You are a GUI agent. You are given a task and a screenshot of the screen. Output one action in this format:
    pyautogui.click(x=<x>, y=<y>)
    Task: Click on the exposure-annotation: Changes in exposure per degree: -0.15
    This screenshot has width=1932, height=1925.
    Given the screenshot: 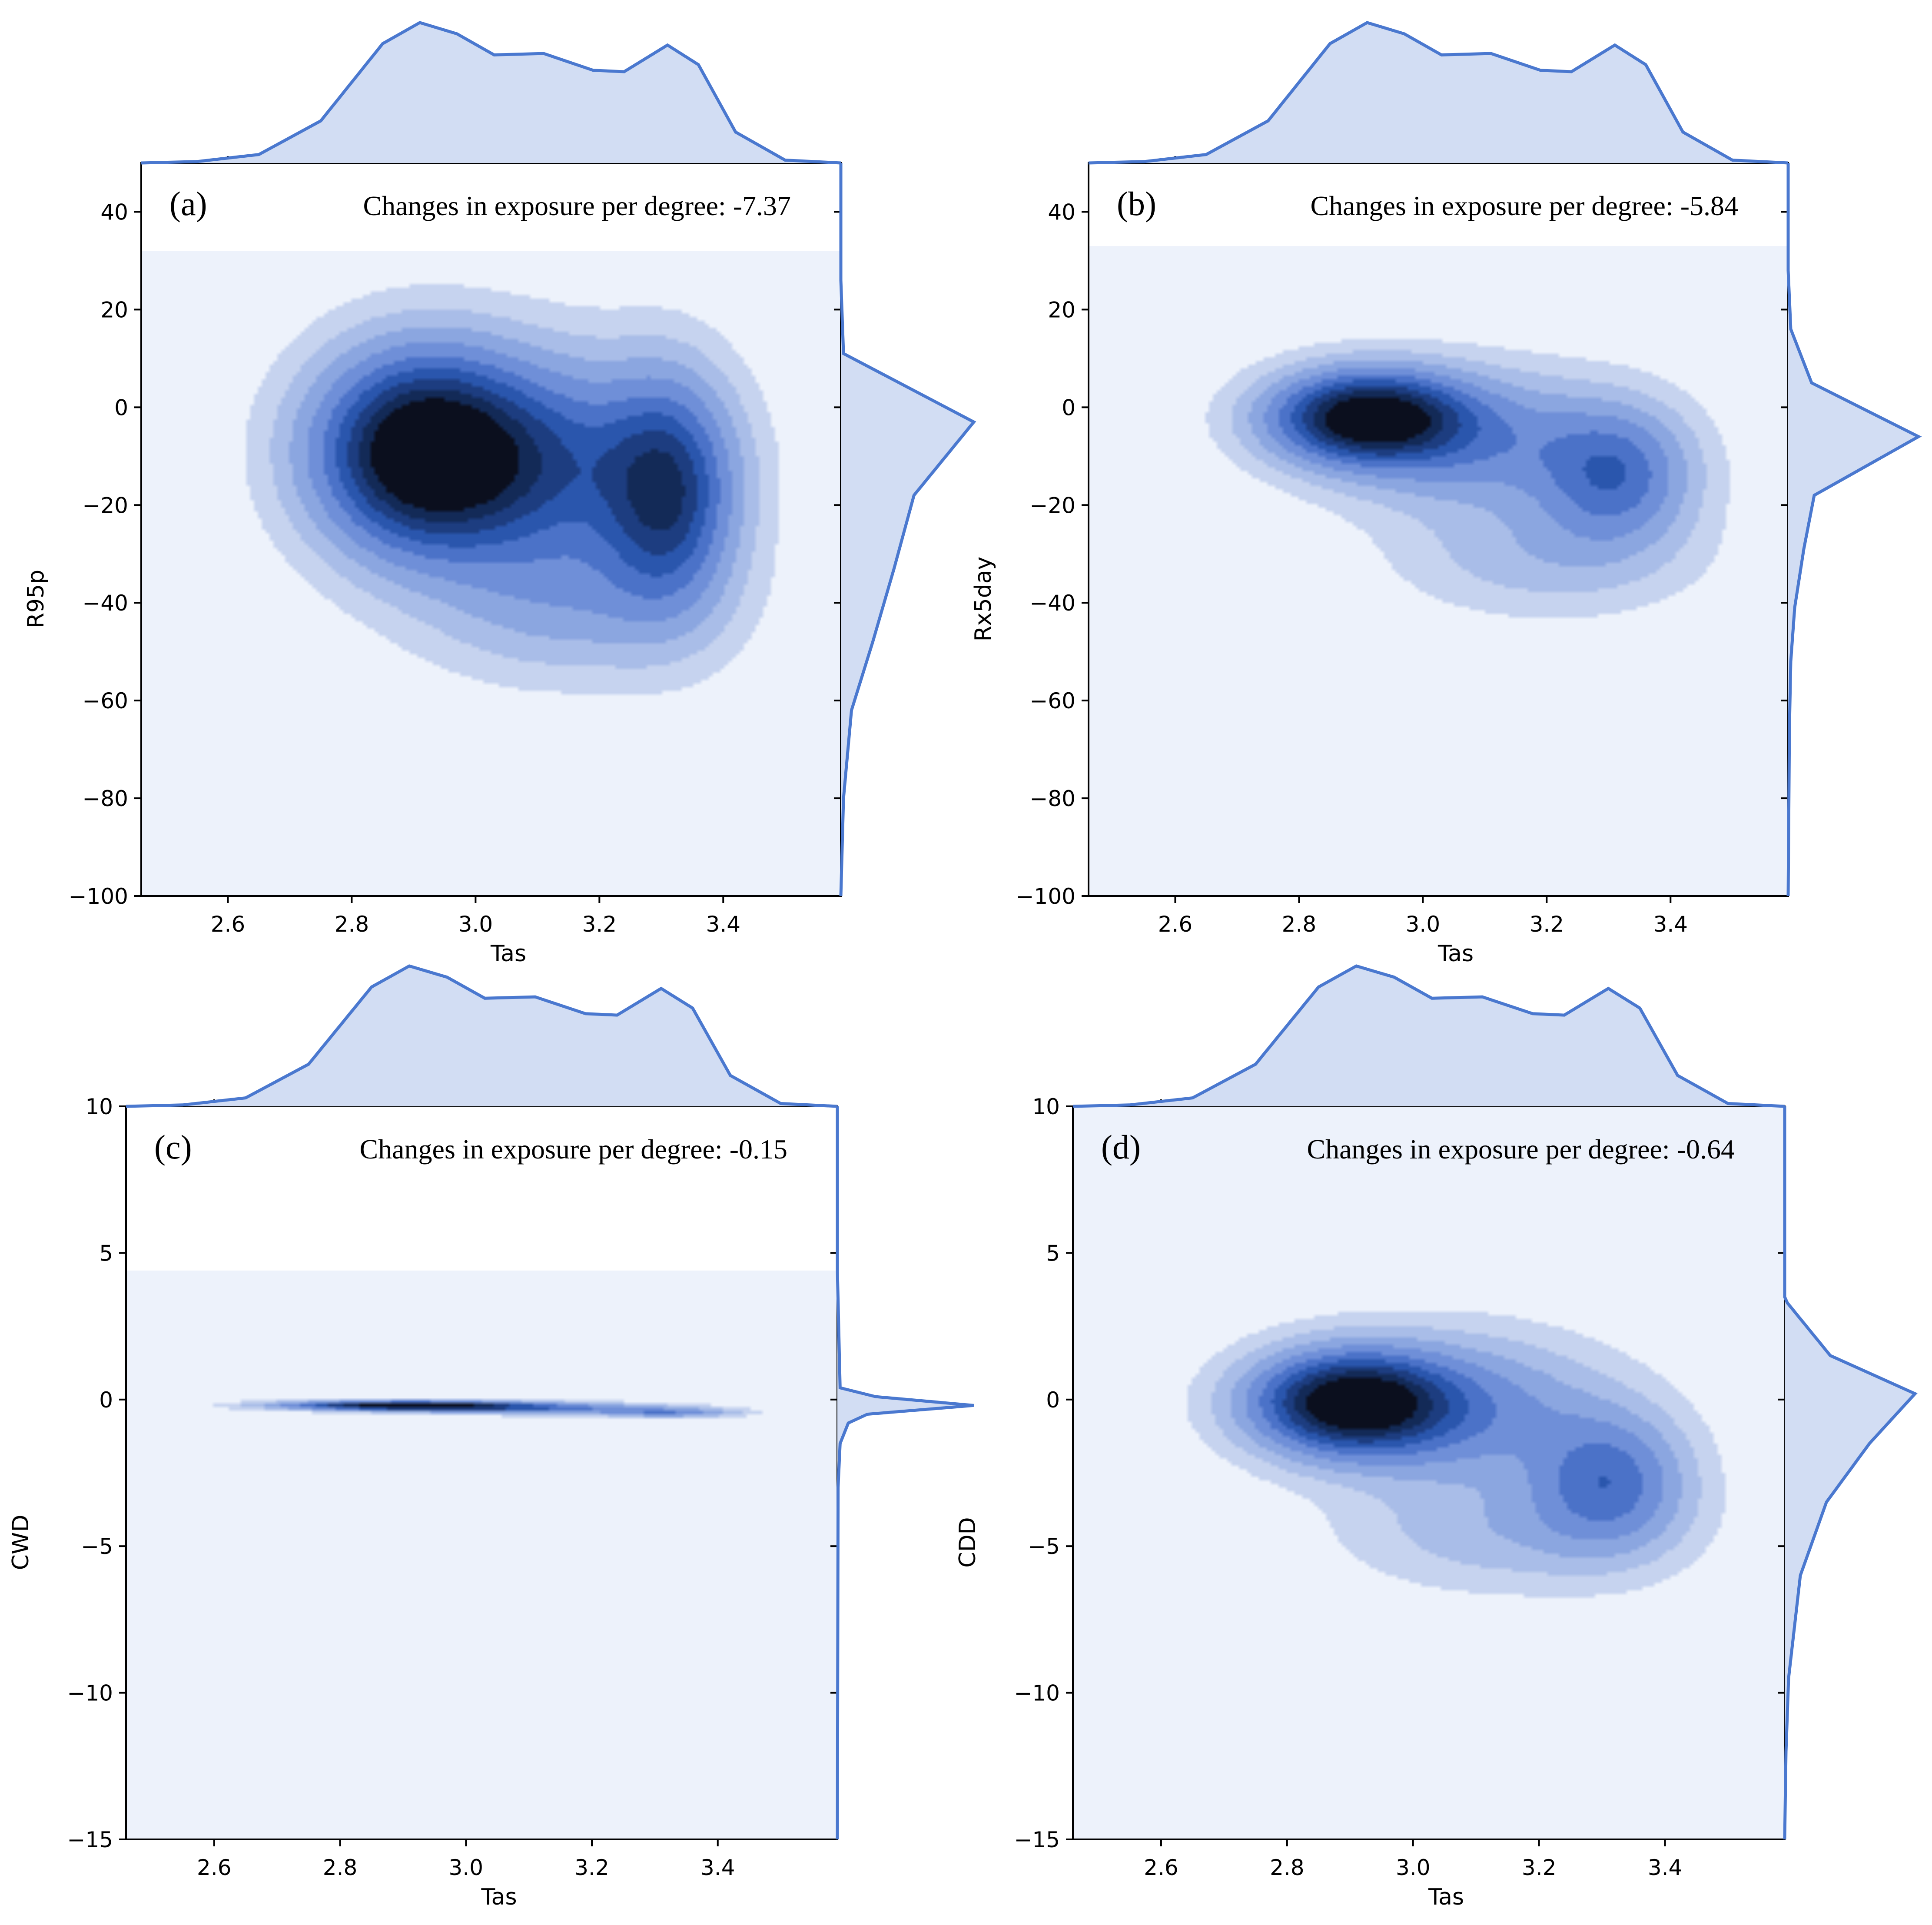 What is the action you would take?
    pyautogui.click(x=573, y=1149)
    